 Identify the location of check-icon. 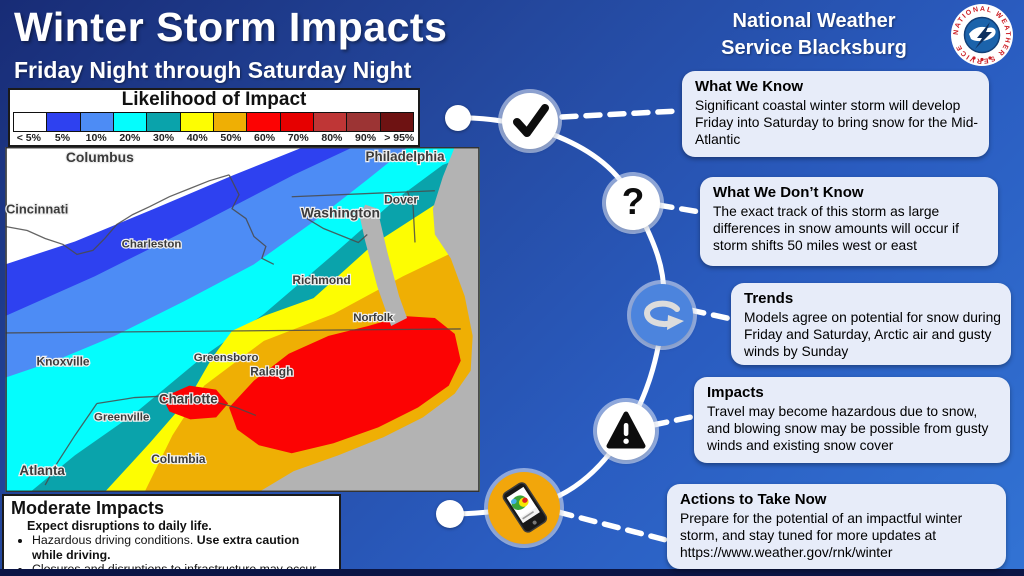
(530, 121).